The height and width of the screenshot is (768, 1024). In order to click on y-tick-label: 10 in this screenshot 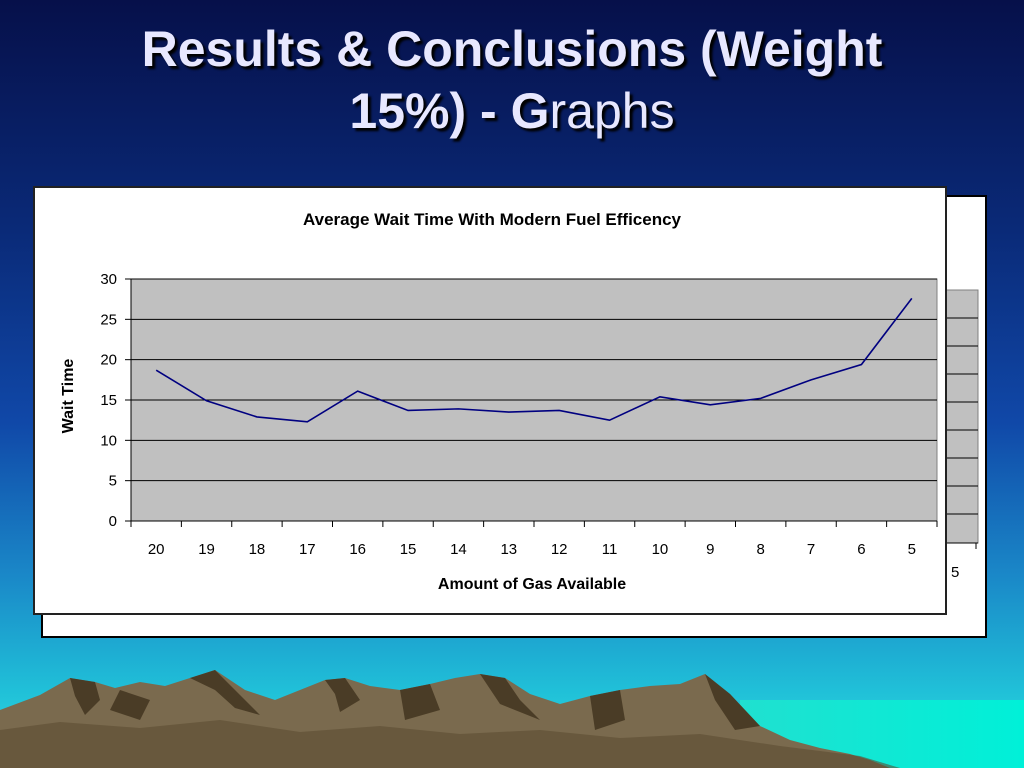, I will do `click(108, 440)`.